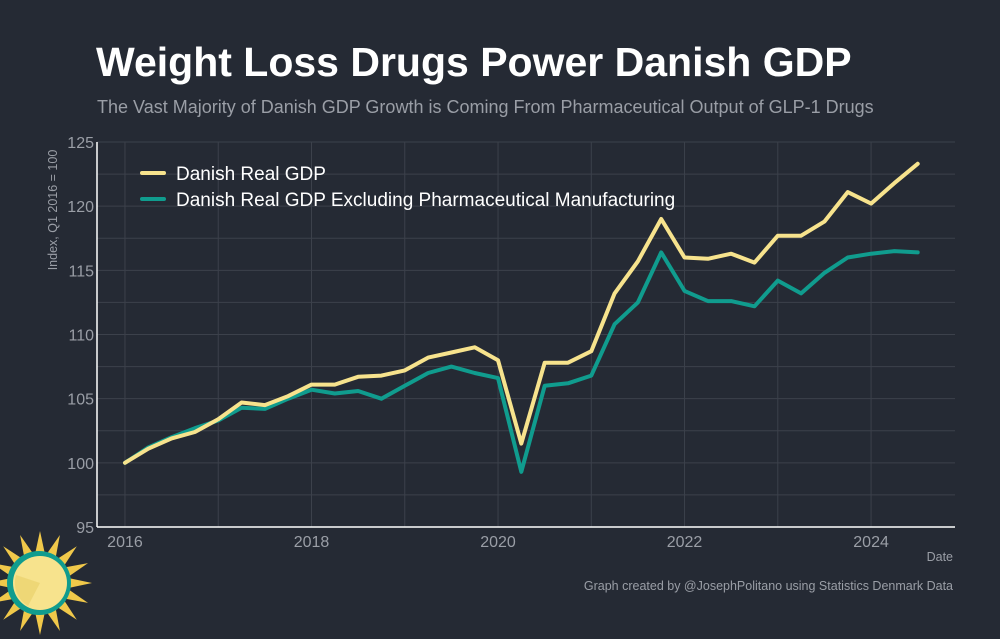  What do you see at coordinates (85, 528) in the screenshot?
I see `y-tick-label: 95` at bounding box center [85, 528].